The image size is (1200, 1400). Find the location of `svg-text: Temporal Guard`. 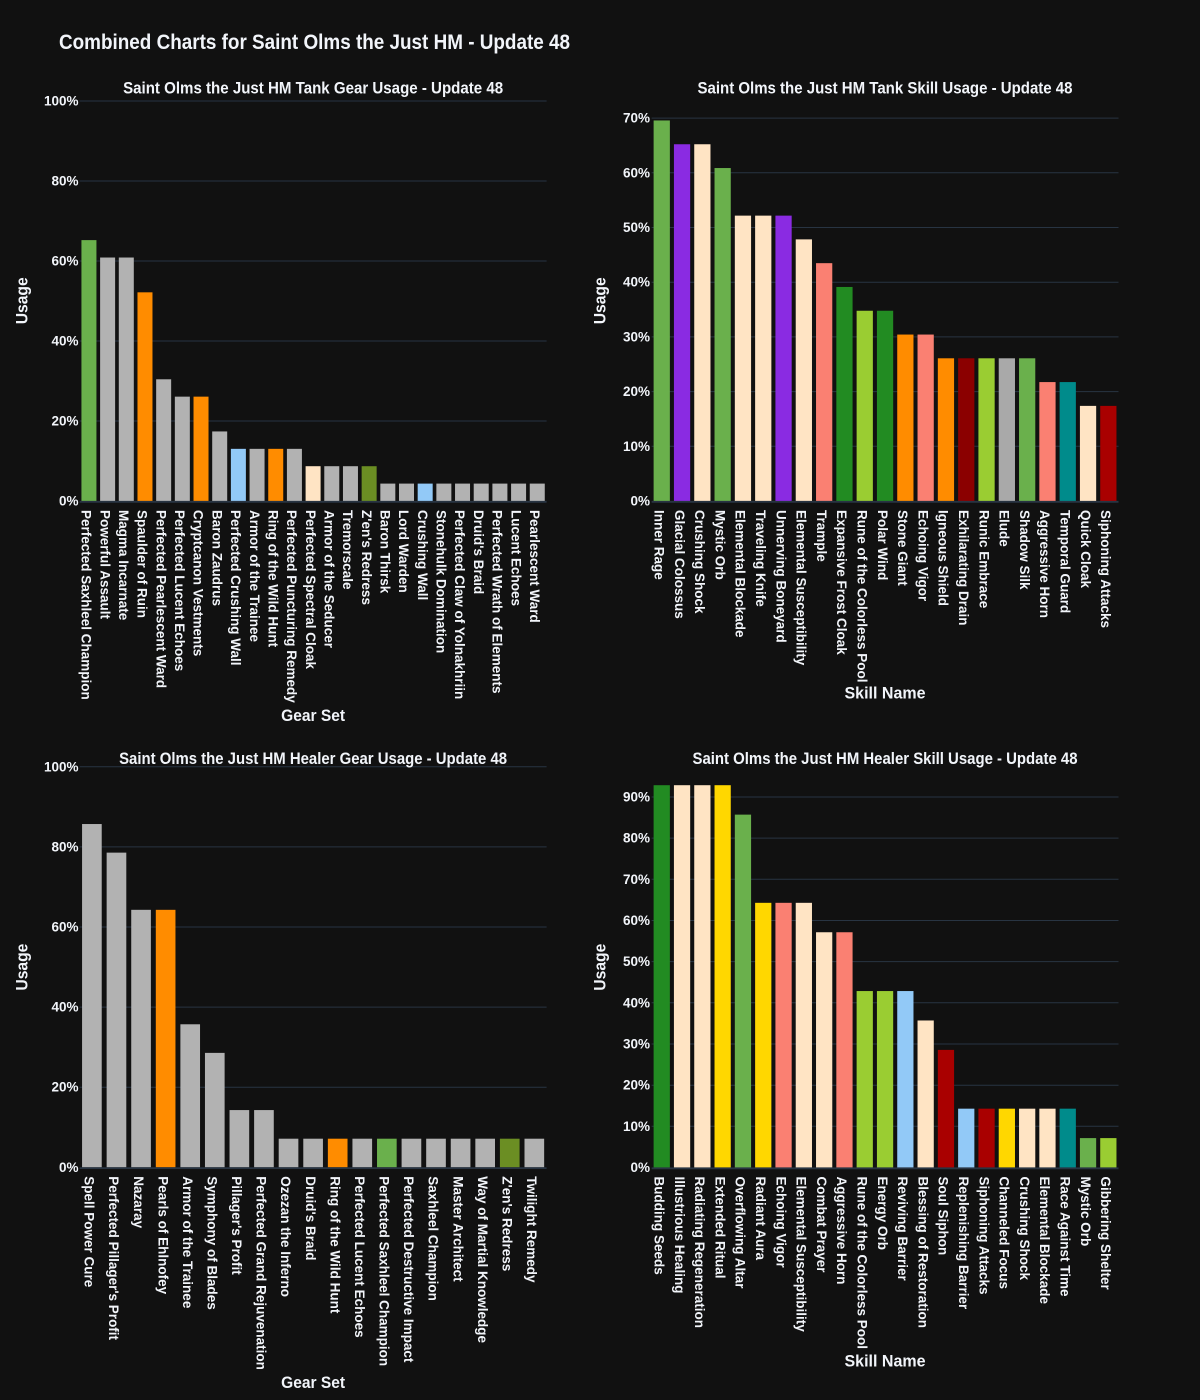

svg-text: Temporal Guard is located at coordinates (1064, 561).